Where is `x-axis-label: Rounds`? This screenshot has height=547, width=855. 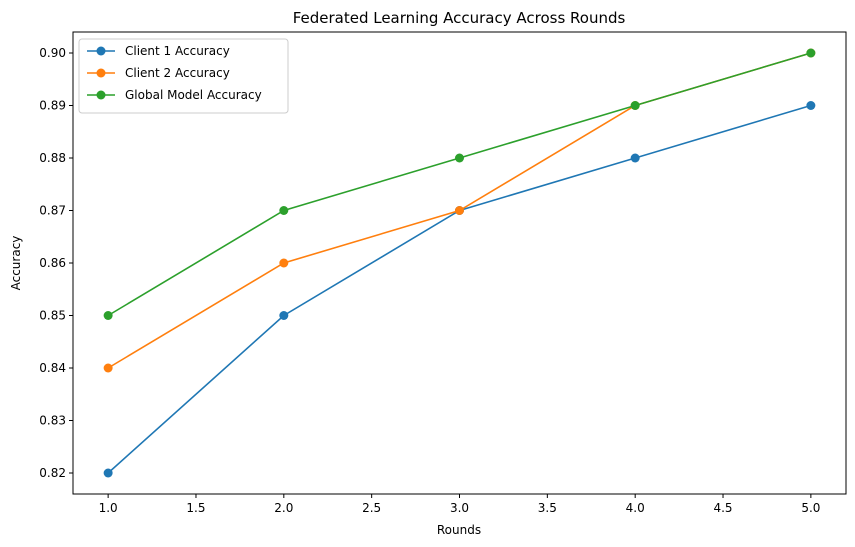 x-axis-label: Rounds is located at coordinates (459, 530).